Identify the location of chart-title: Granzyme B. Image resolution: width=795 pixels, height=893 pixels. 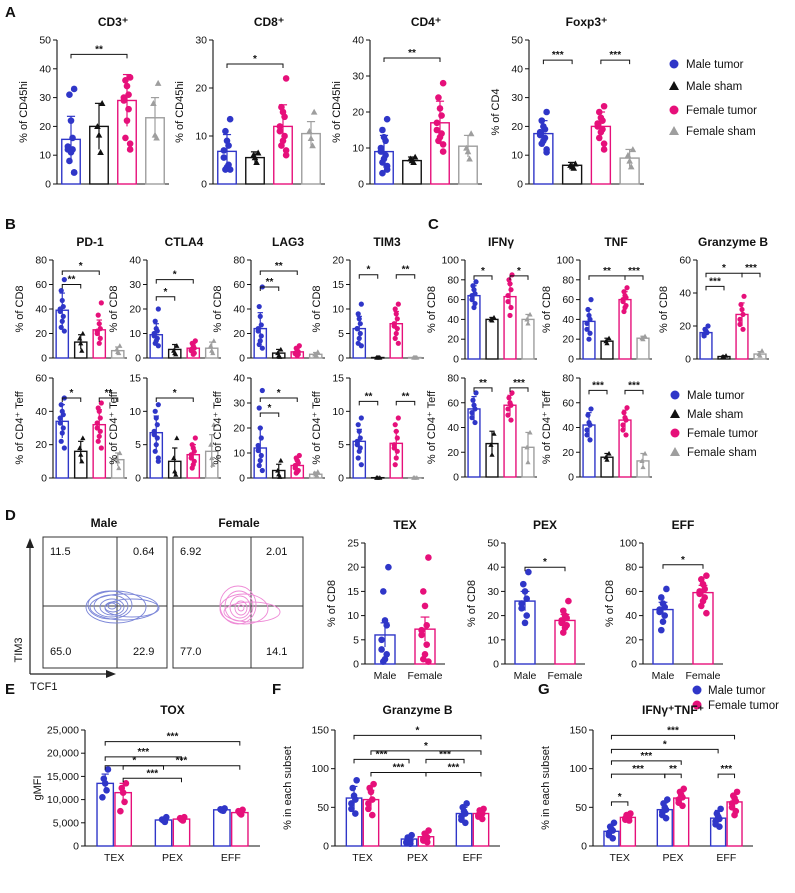
(733, 242).